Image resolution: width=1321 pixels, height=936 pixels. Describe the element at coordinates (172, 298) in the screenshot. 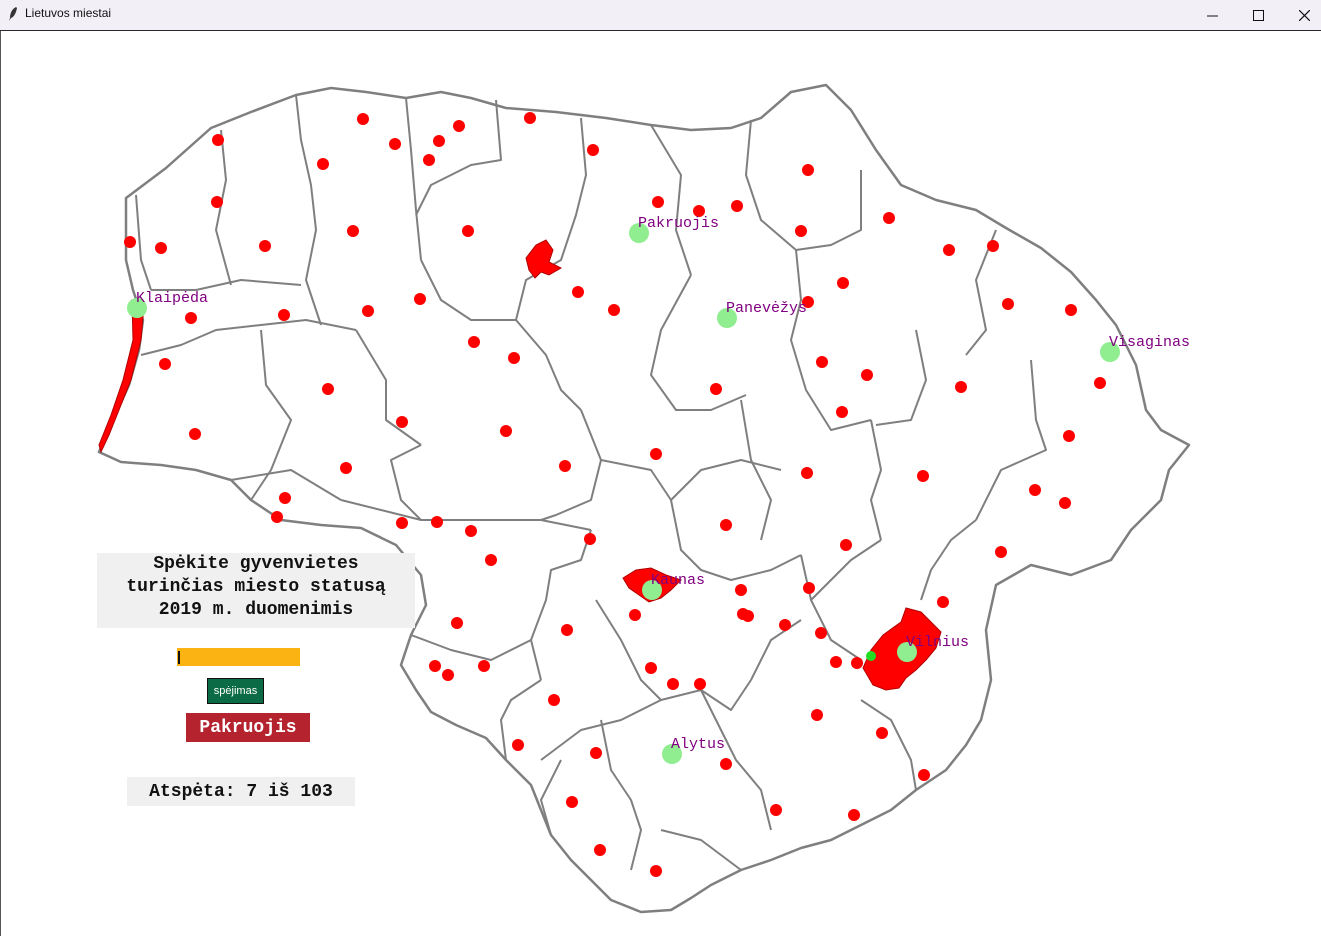

I see `guessed-city-label: Klaipėda` at that location.